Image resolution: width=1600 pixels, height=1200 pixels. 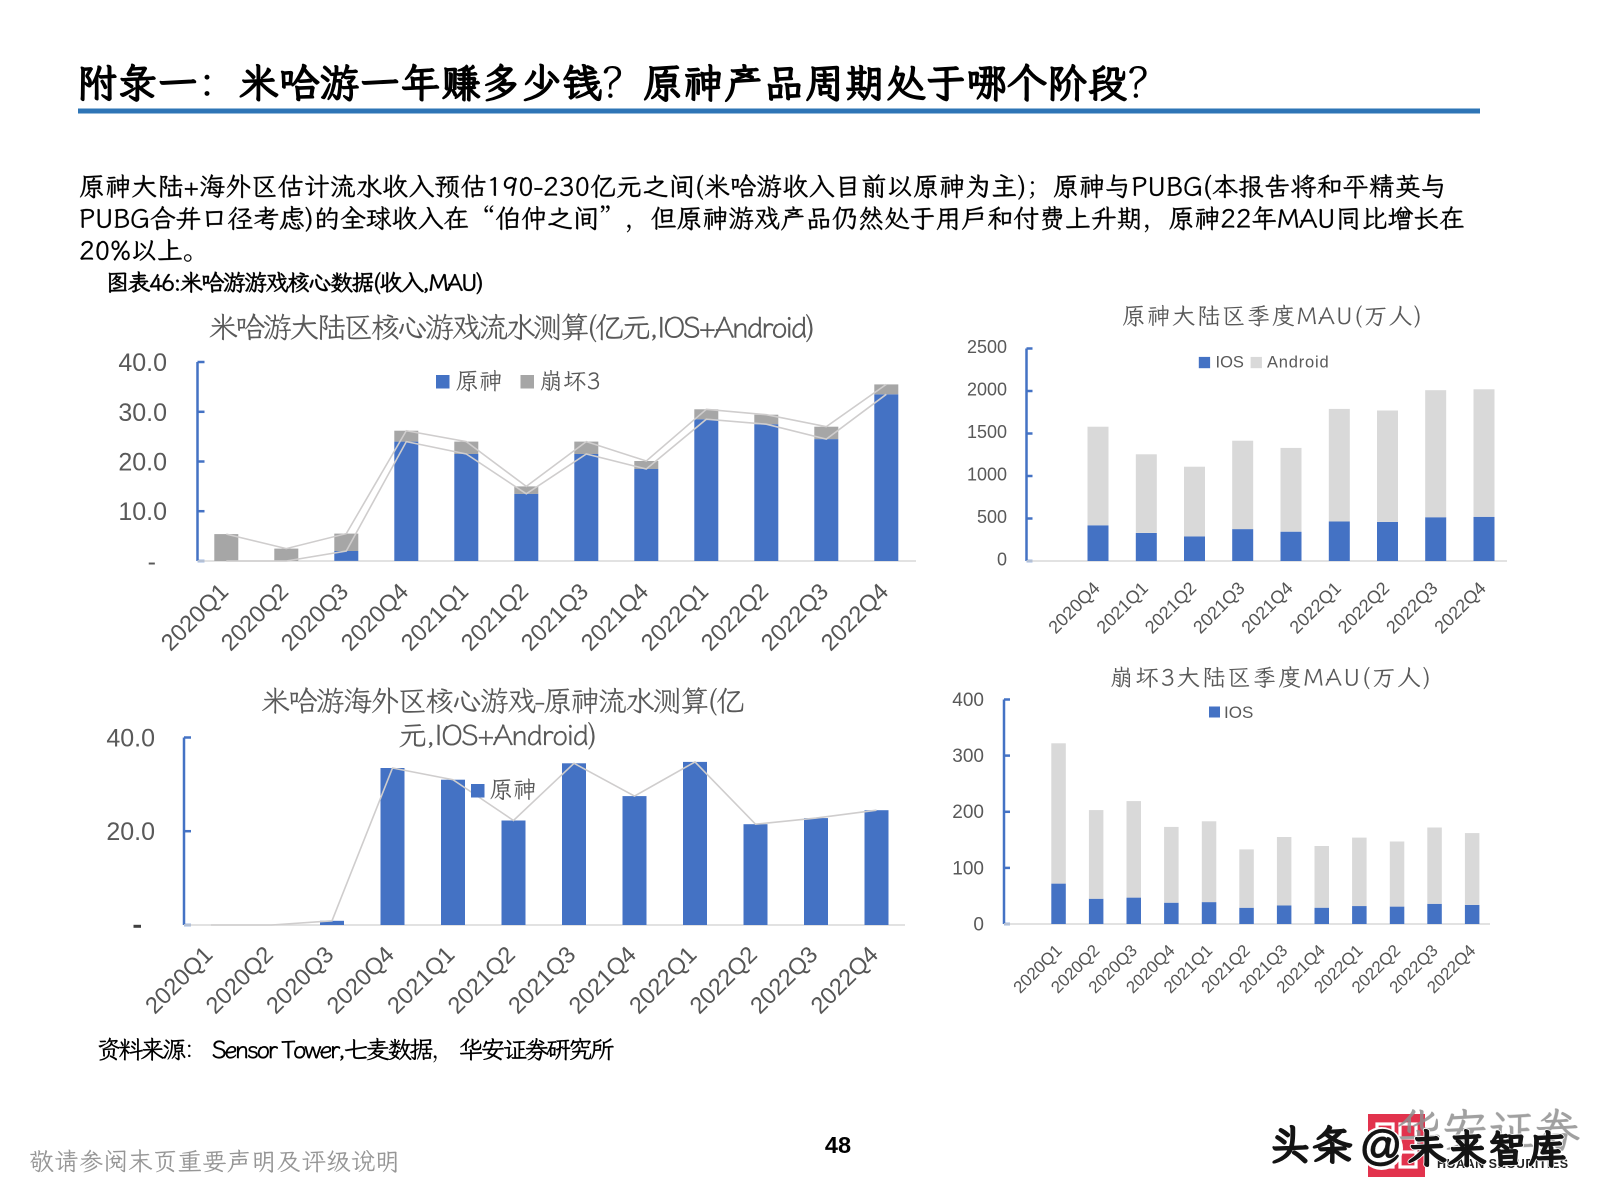 I want to click on svg-text: 2020Q4, so click(x=1073, y=607).